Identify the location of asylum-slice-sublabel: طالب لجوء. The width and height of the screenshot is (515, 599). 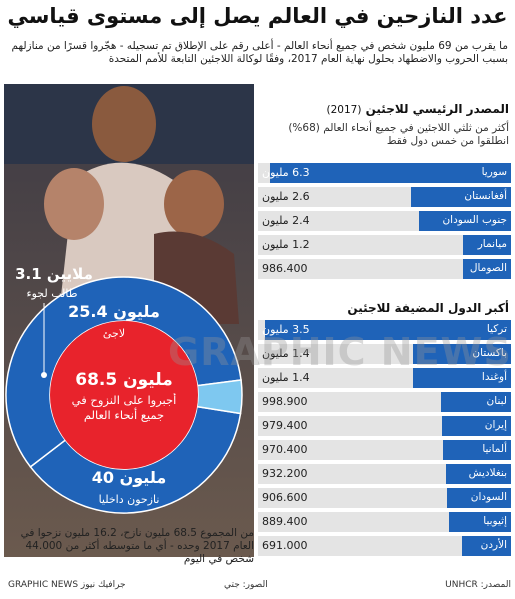
(51, 293).